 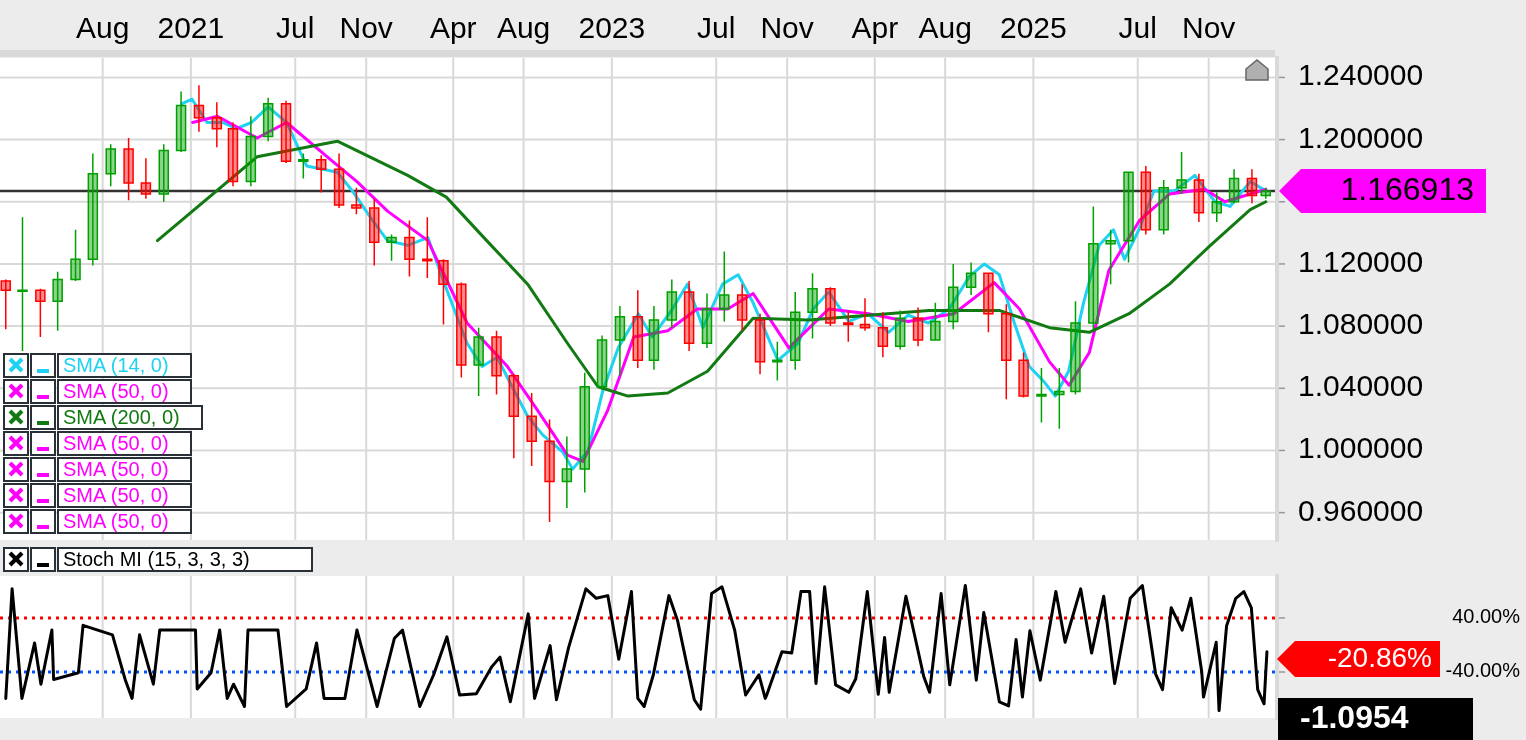 What do you see at coordinates (1354, 717) in the screenshot?
I see `text: -1.0954` at bounding box center [1354, 717].